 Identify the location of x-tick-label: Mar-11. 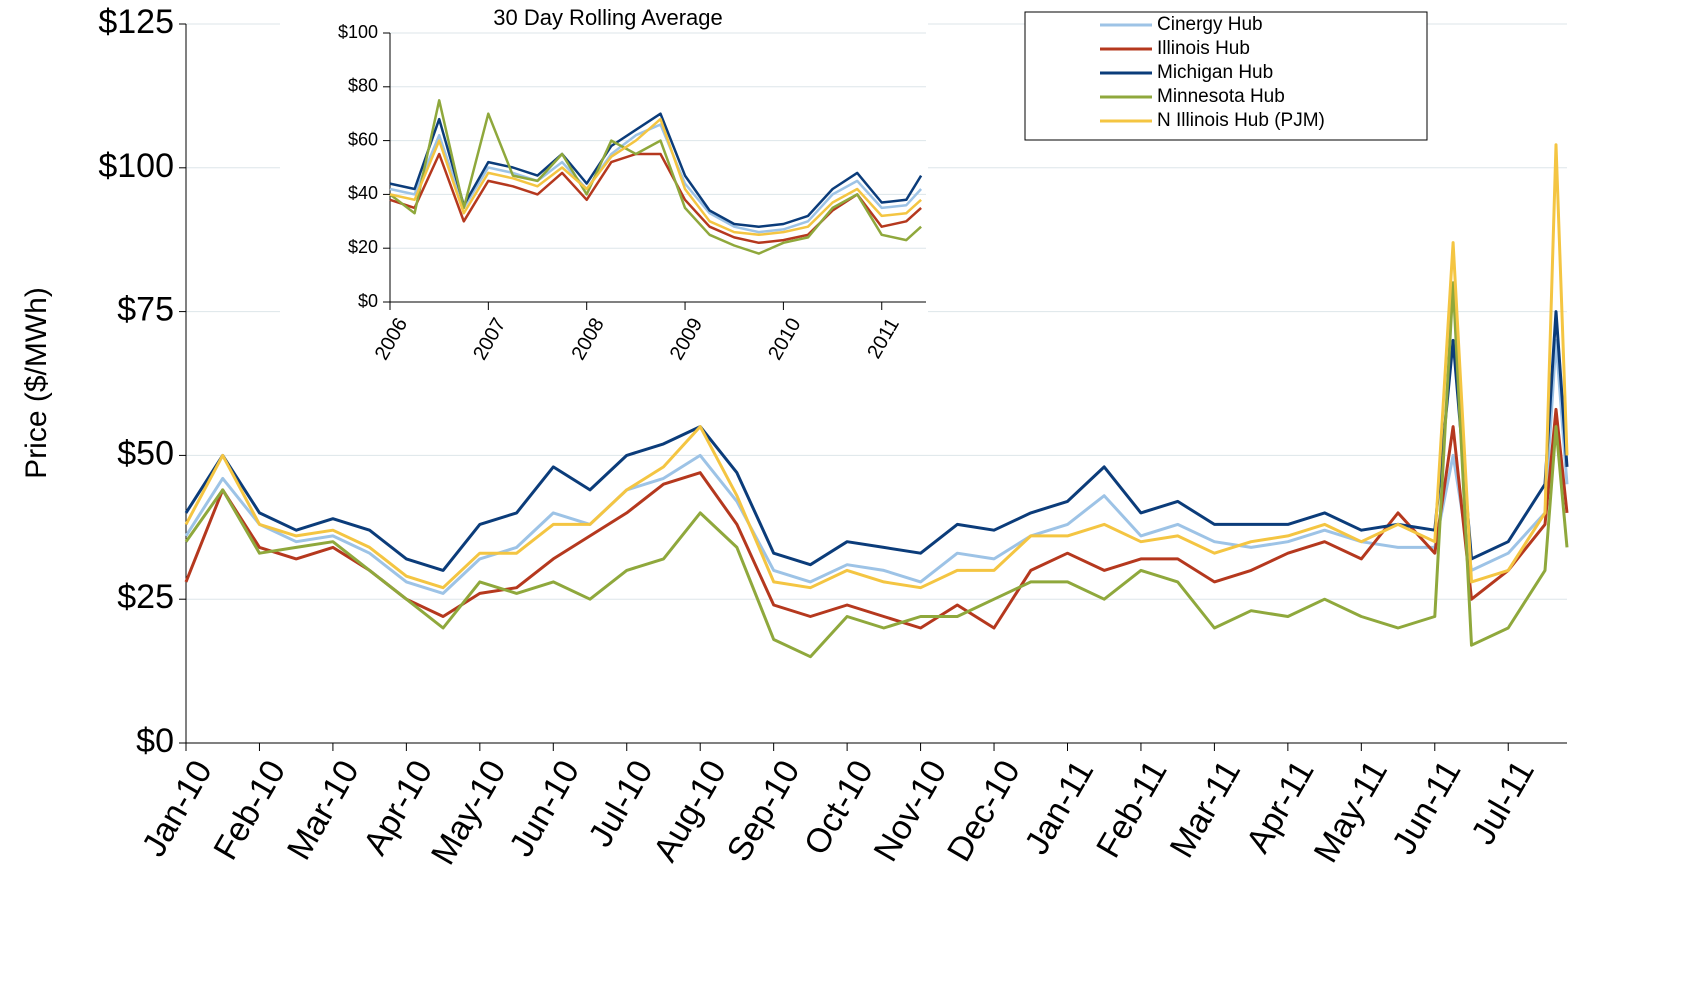
(1205, 809).